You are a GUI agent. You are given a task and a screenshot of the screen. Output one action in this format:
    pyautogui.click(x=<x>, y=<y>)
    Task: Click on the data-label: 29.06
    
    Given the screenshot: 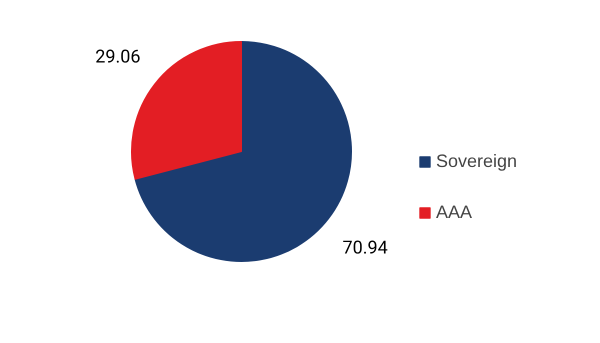 What is the action you would take?
    pyautogui.click(x=118, y=57)
    